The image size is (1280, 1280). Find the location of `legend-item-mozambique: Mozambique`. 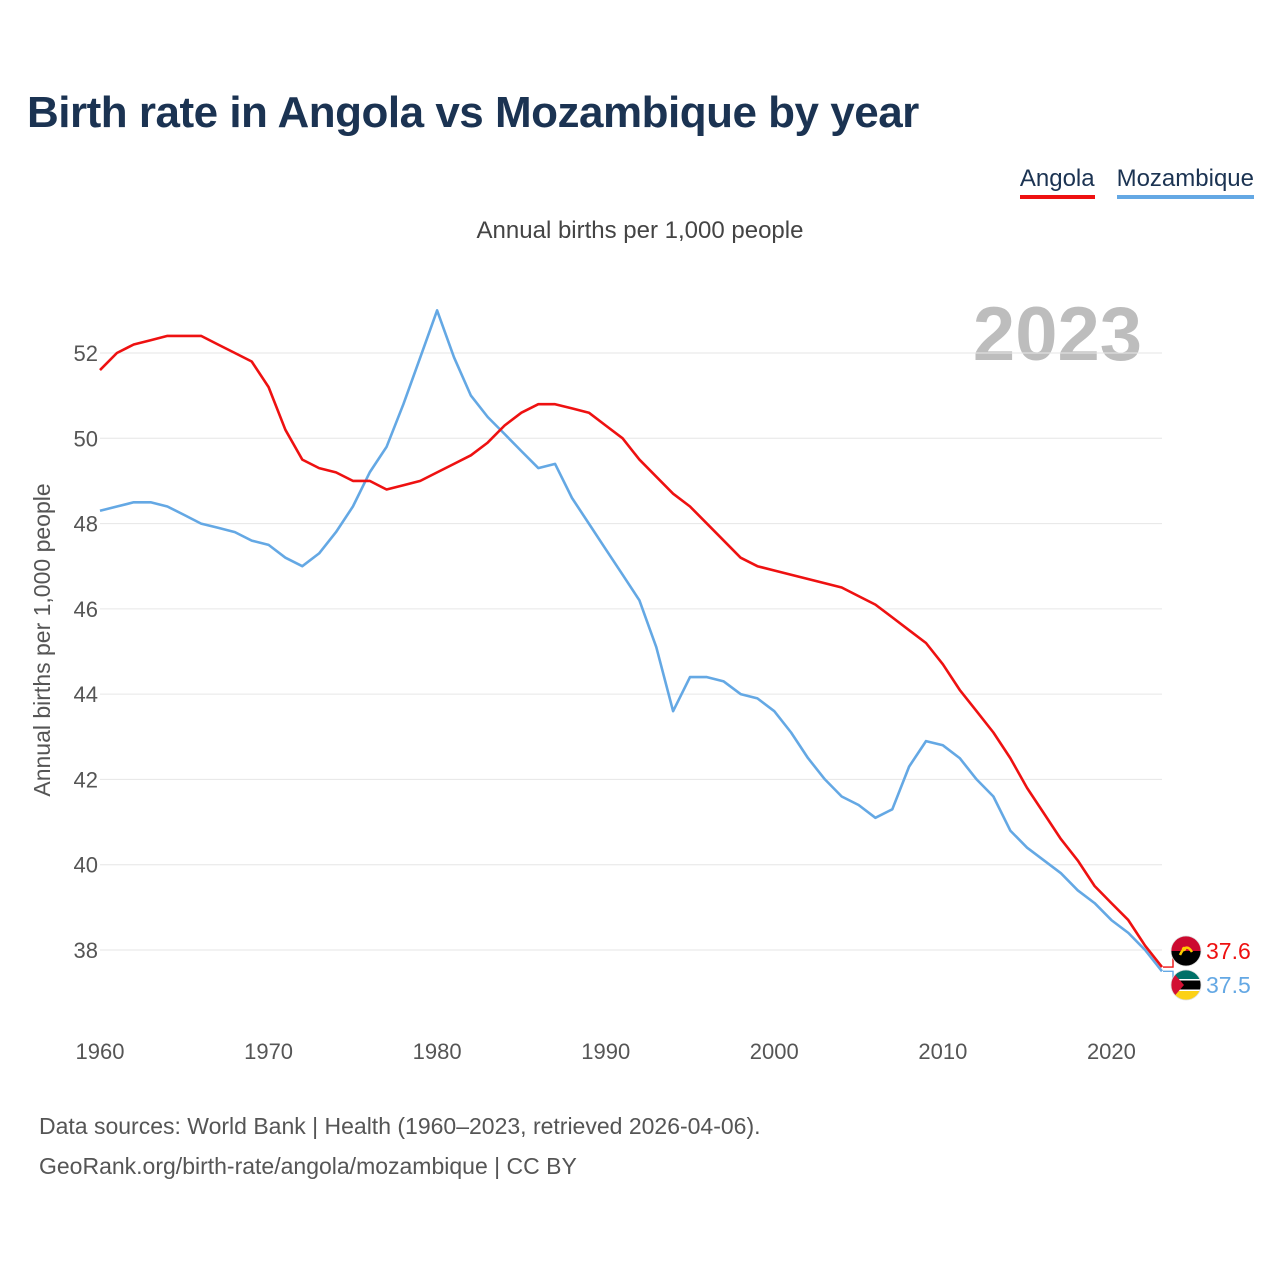

legend-item-mozambique: Mozambique is located at coordinates (1185, 182).